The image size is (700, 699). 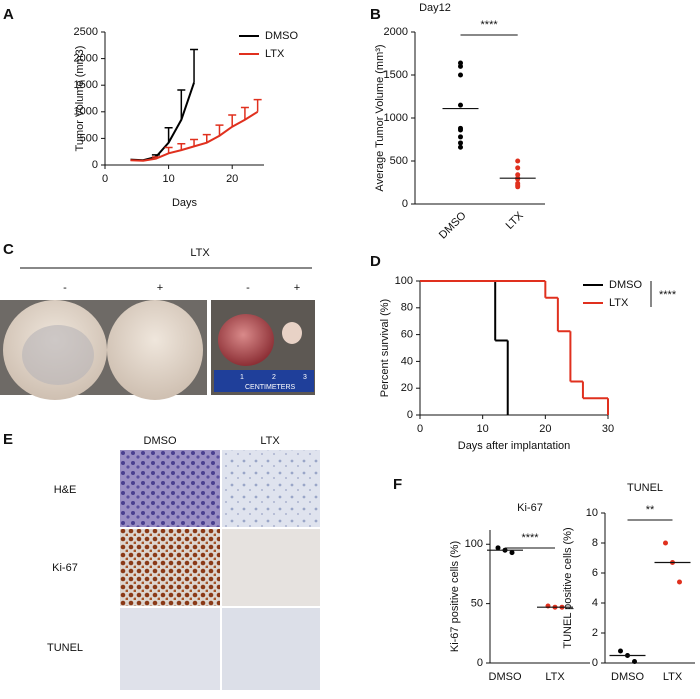 I want to click on y-tick-label: 10, so click(x=592, y=513).